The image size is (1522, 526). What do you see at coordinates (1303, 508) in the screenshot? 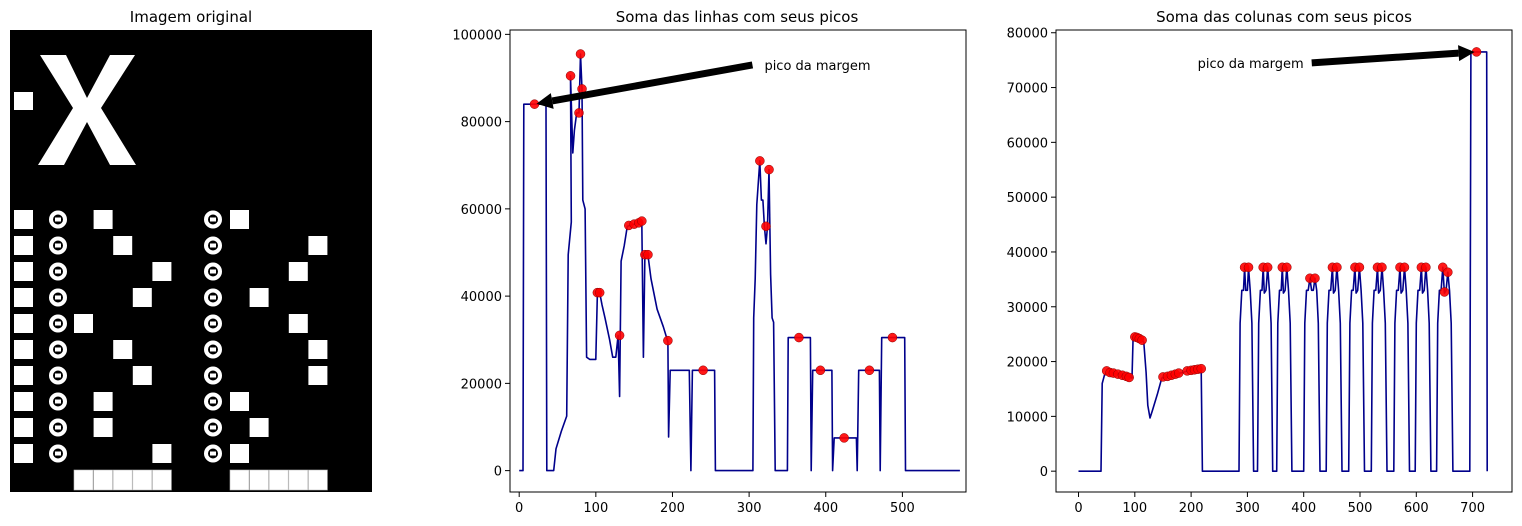
I see `x-tick-label: 400` at bounding box center [1303, 508].